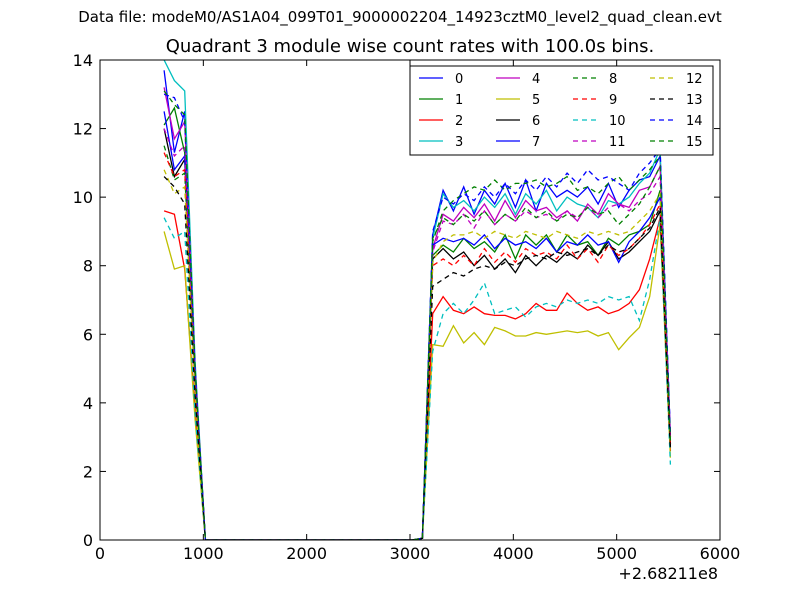  I want to click on legend-label: 4, so click(536, 79).